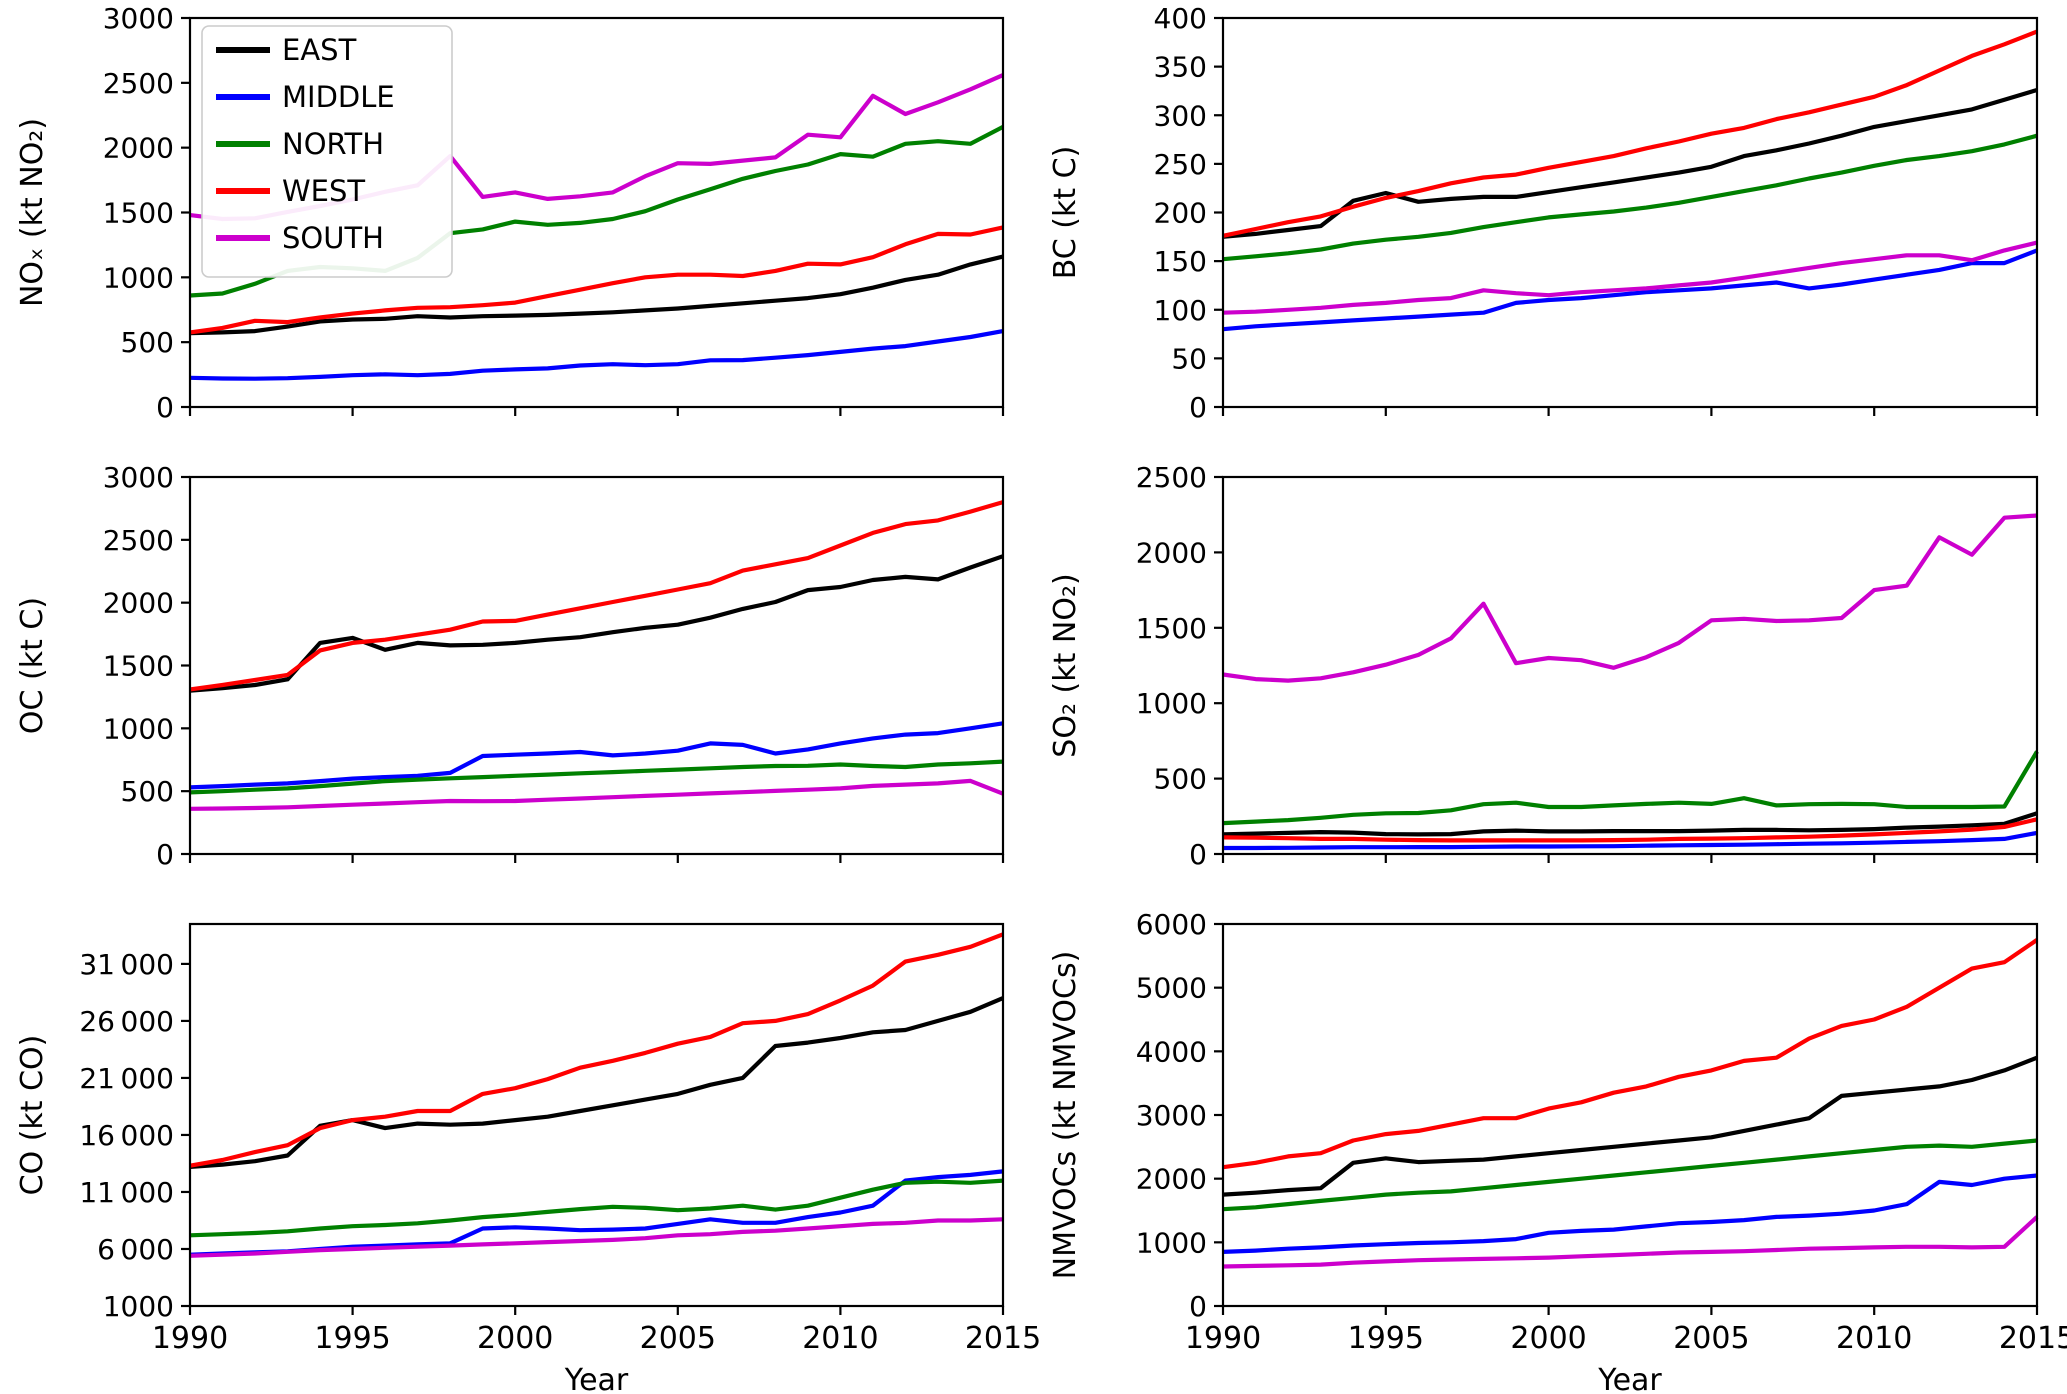 This screenshot has width=2067, height=1394. I want to click on y-axis-label: NOₓ (kt NO₂), so click(32, 212).